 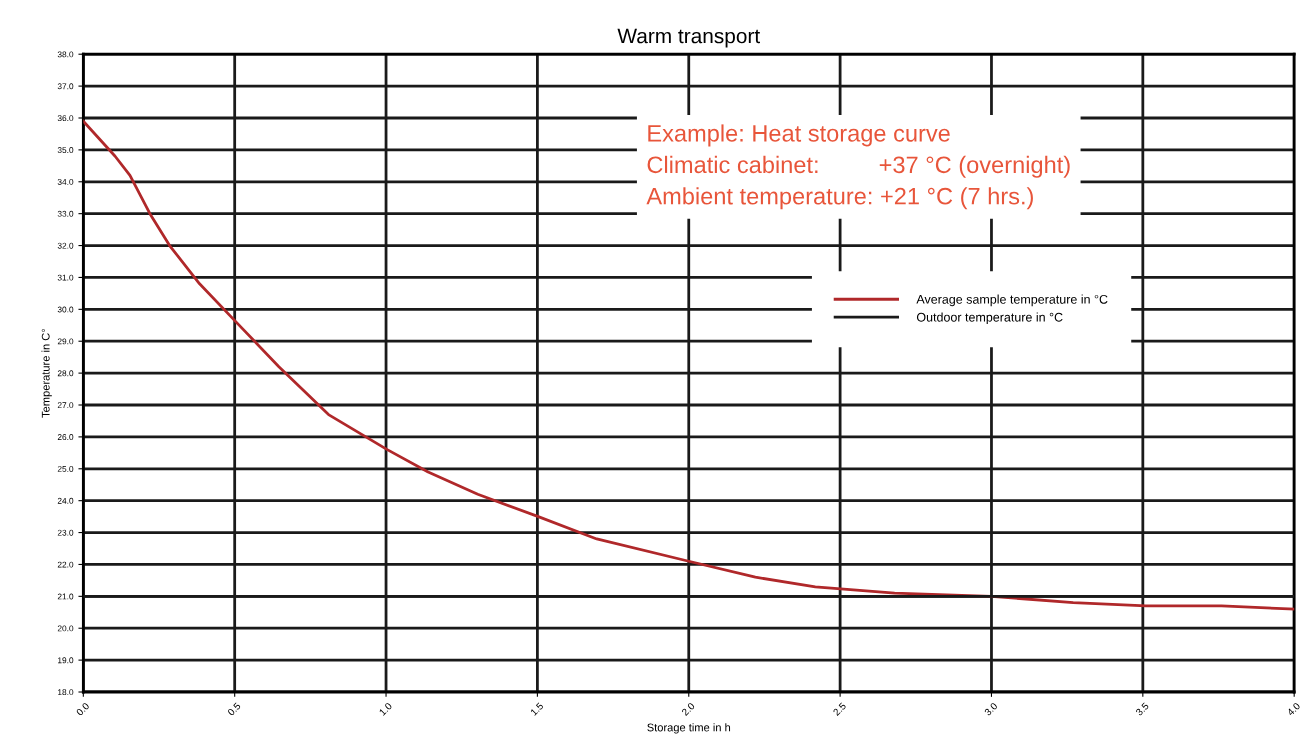 What do you see at coordinates (65, 373) in the screenshot?
I see `y-tick-label: 28.0` at bounding box center [65, 373].